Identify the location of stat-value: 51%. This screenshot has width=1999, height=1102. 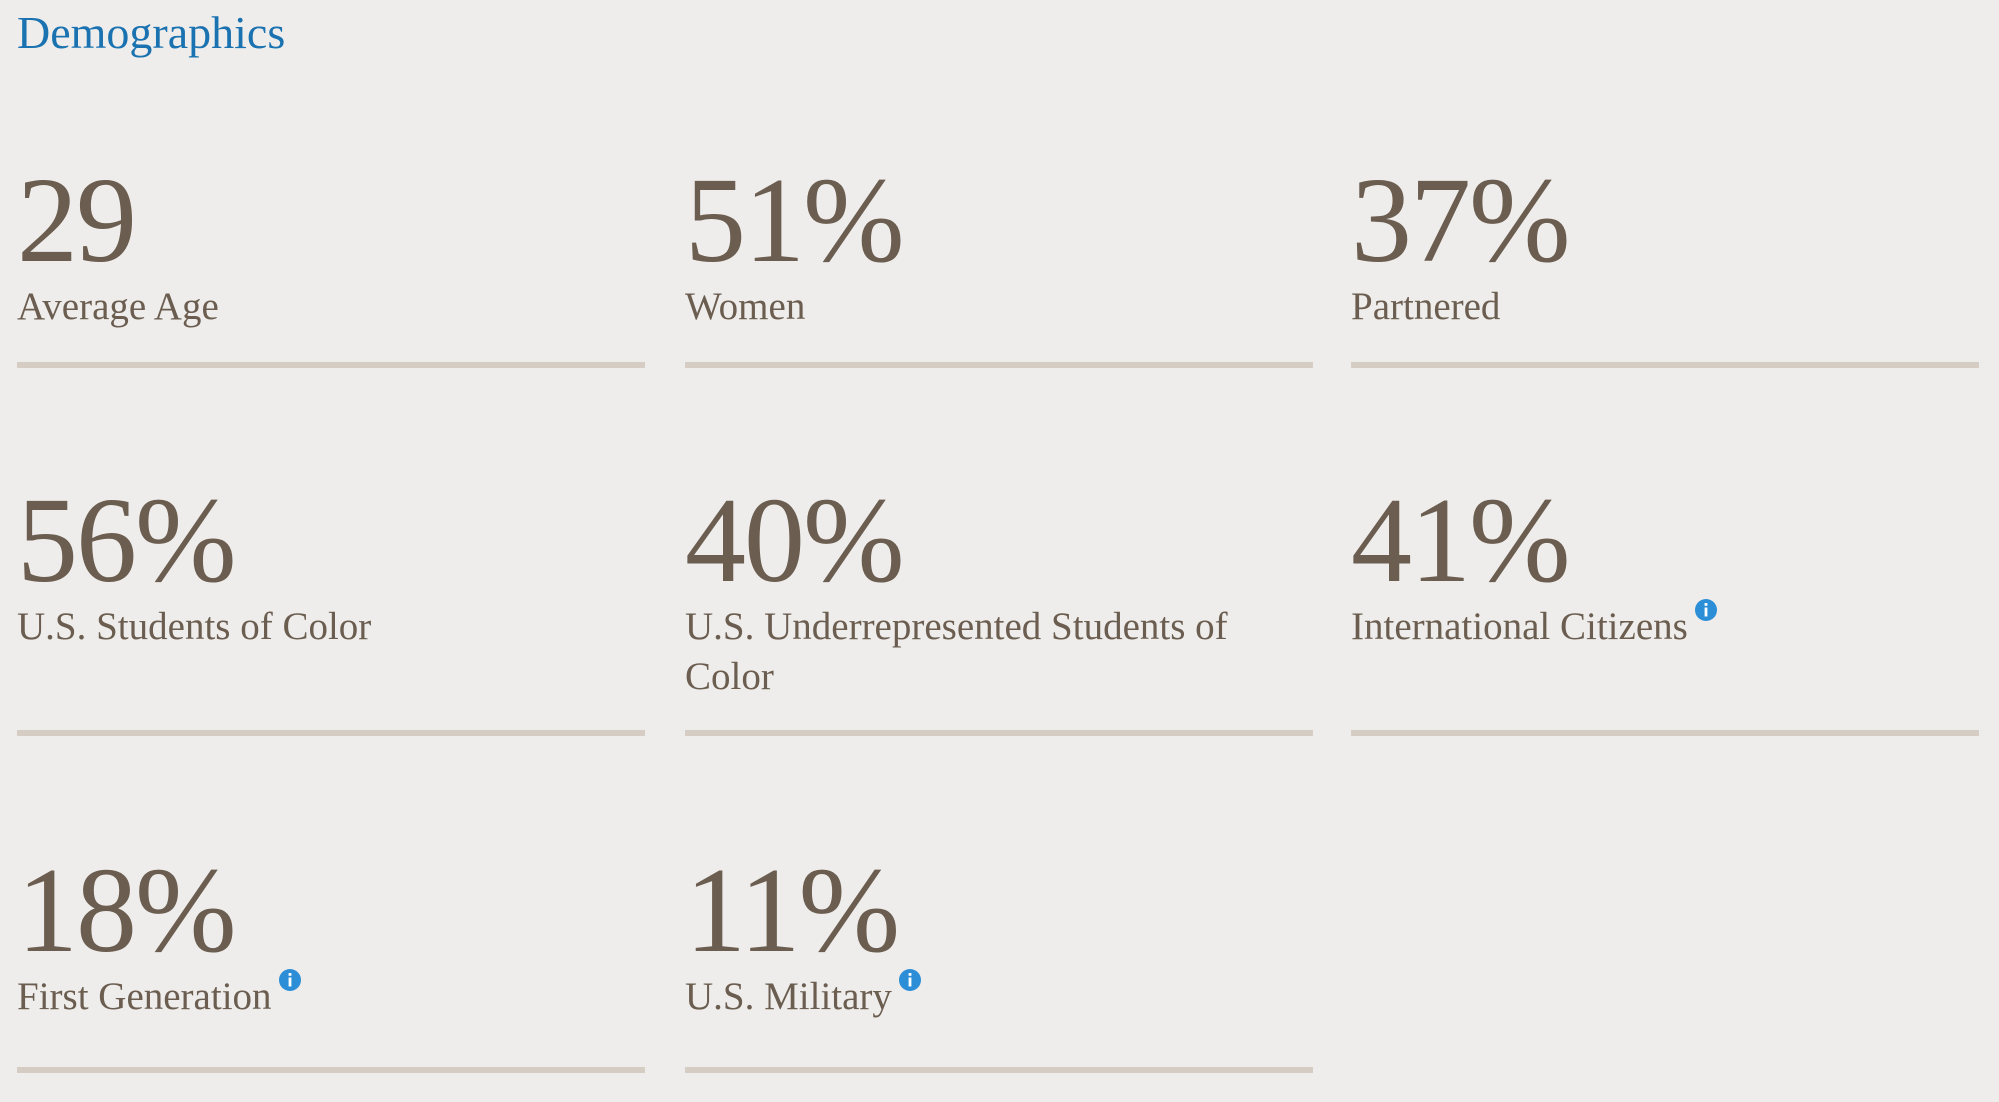
(795, 220).